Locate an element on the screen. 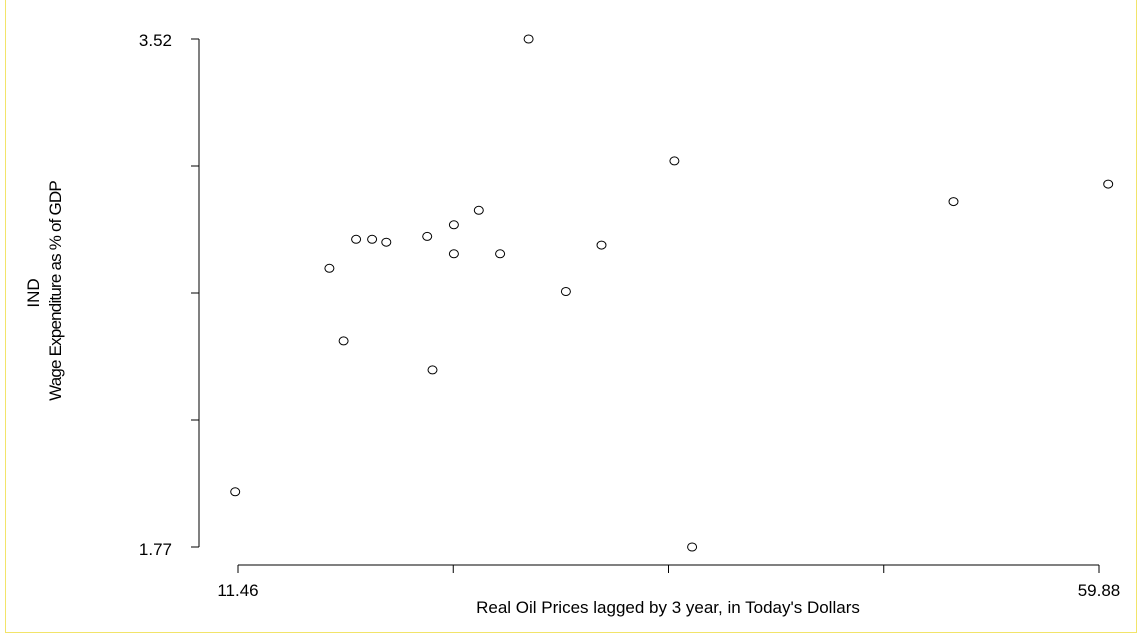 This screenshot has width=1143, height=634. y-axis-label-line1: IND is located at coordinates (33, 292).